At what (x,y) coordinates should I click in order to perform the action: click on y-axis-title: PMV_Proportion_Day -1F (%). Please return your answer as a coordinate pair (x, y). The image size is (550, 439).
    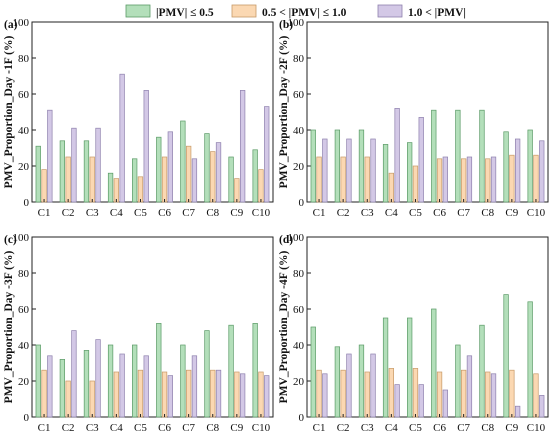
    Looking at the image, I should click on (9, 111).